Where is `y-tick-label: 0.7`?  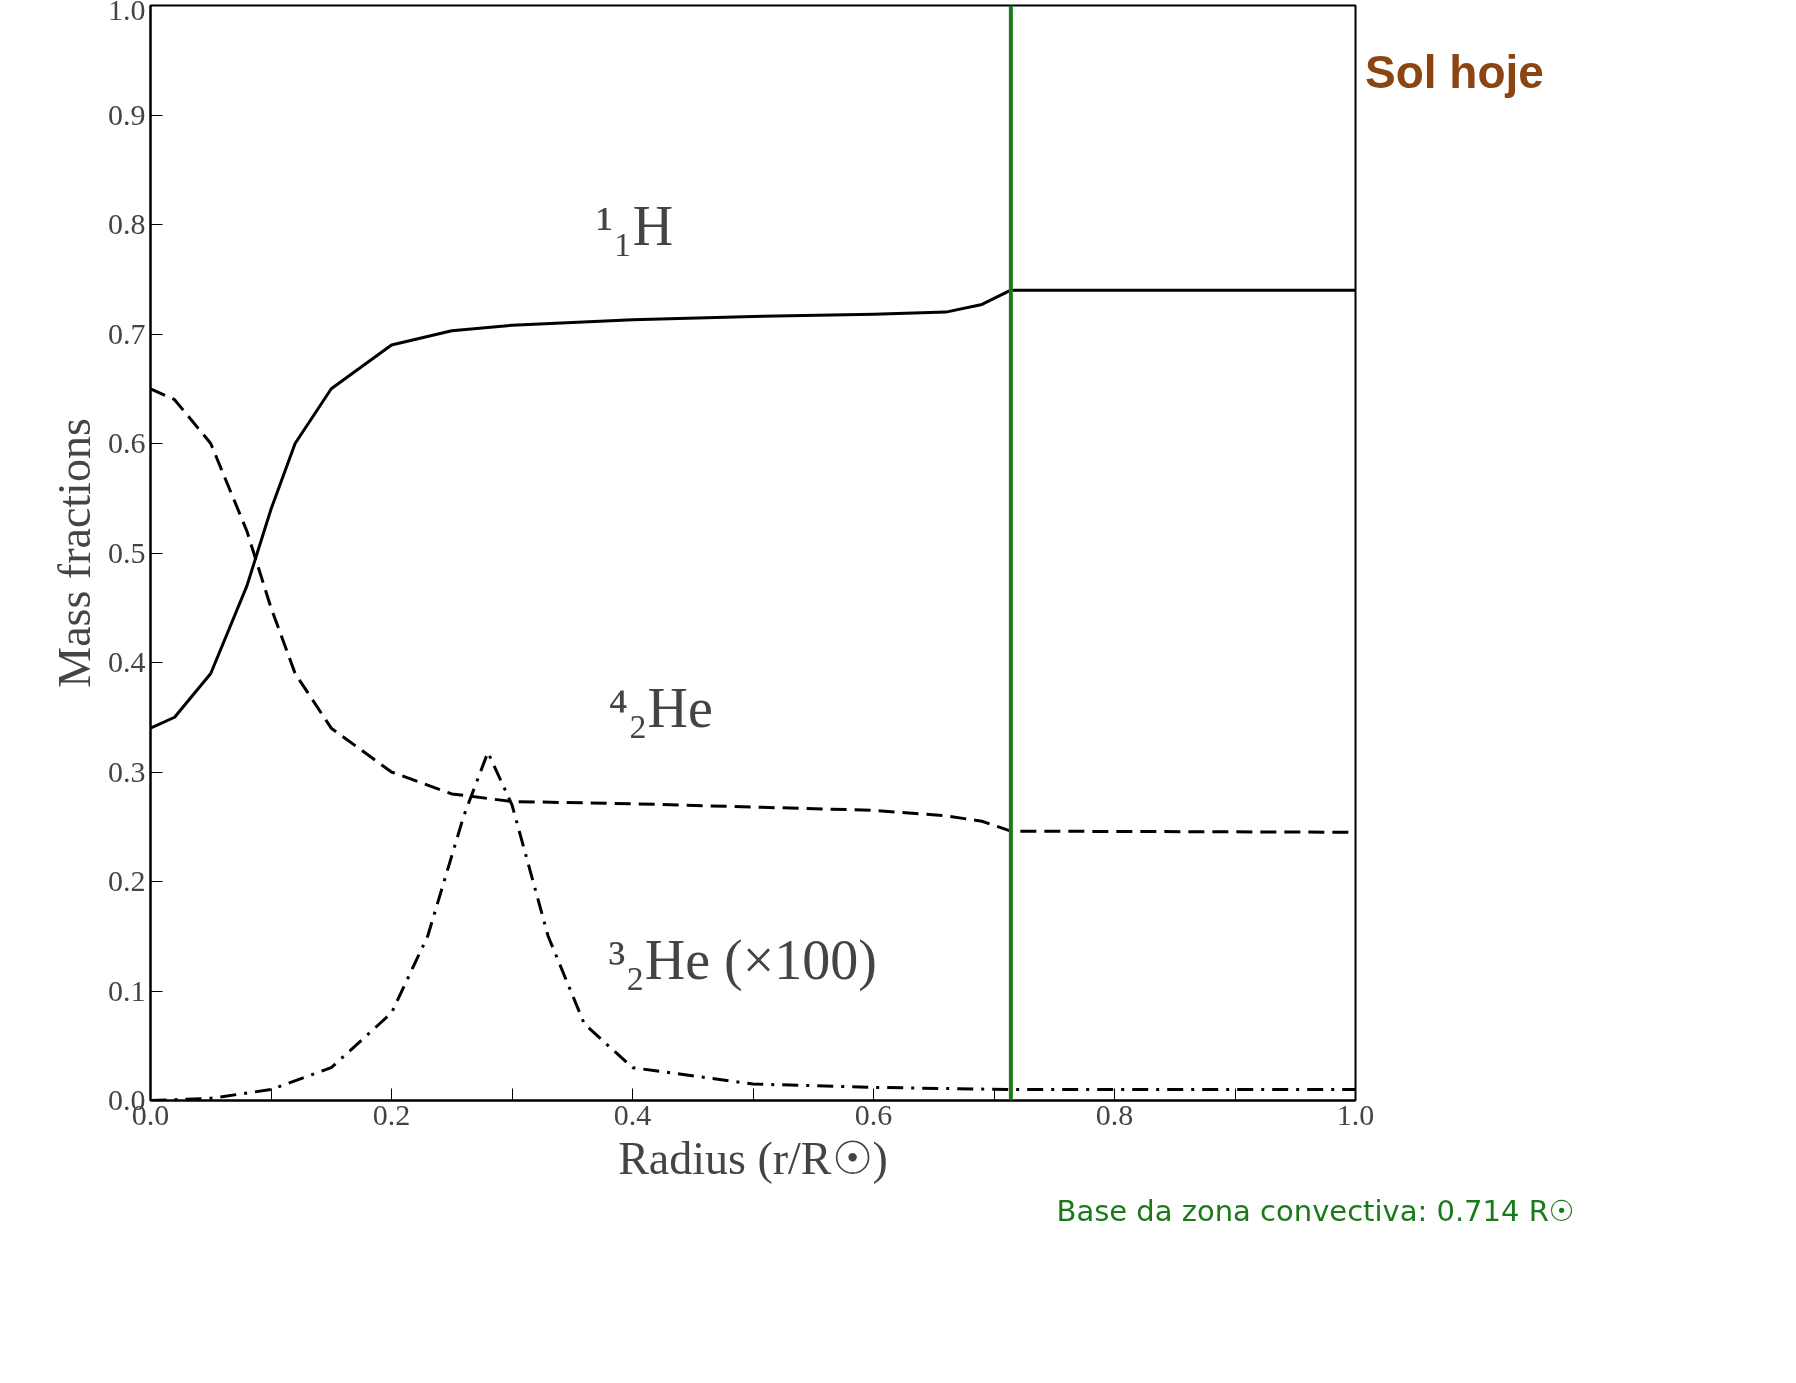 y-tick-label: 0.7 is located at coordinates (127, 333).